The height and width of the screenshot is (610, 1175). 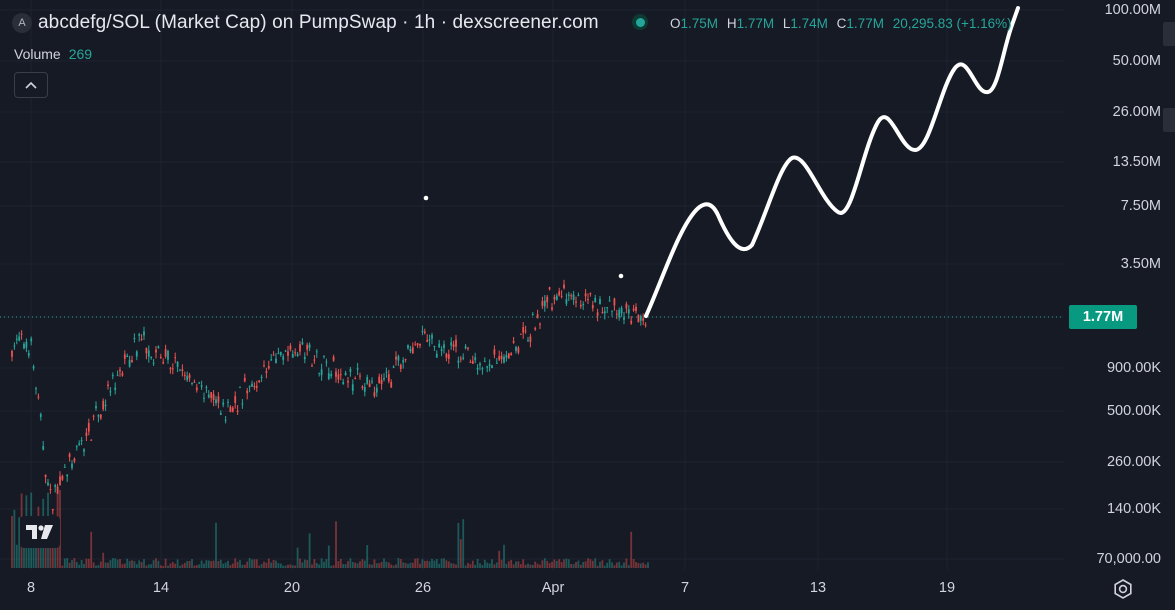 I want to click on open-value: 1.75M, so click(x=699, y=23).